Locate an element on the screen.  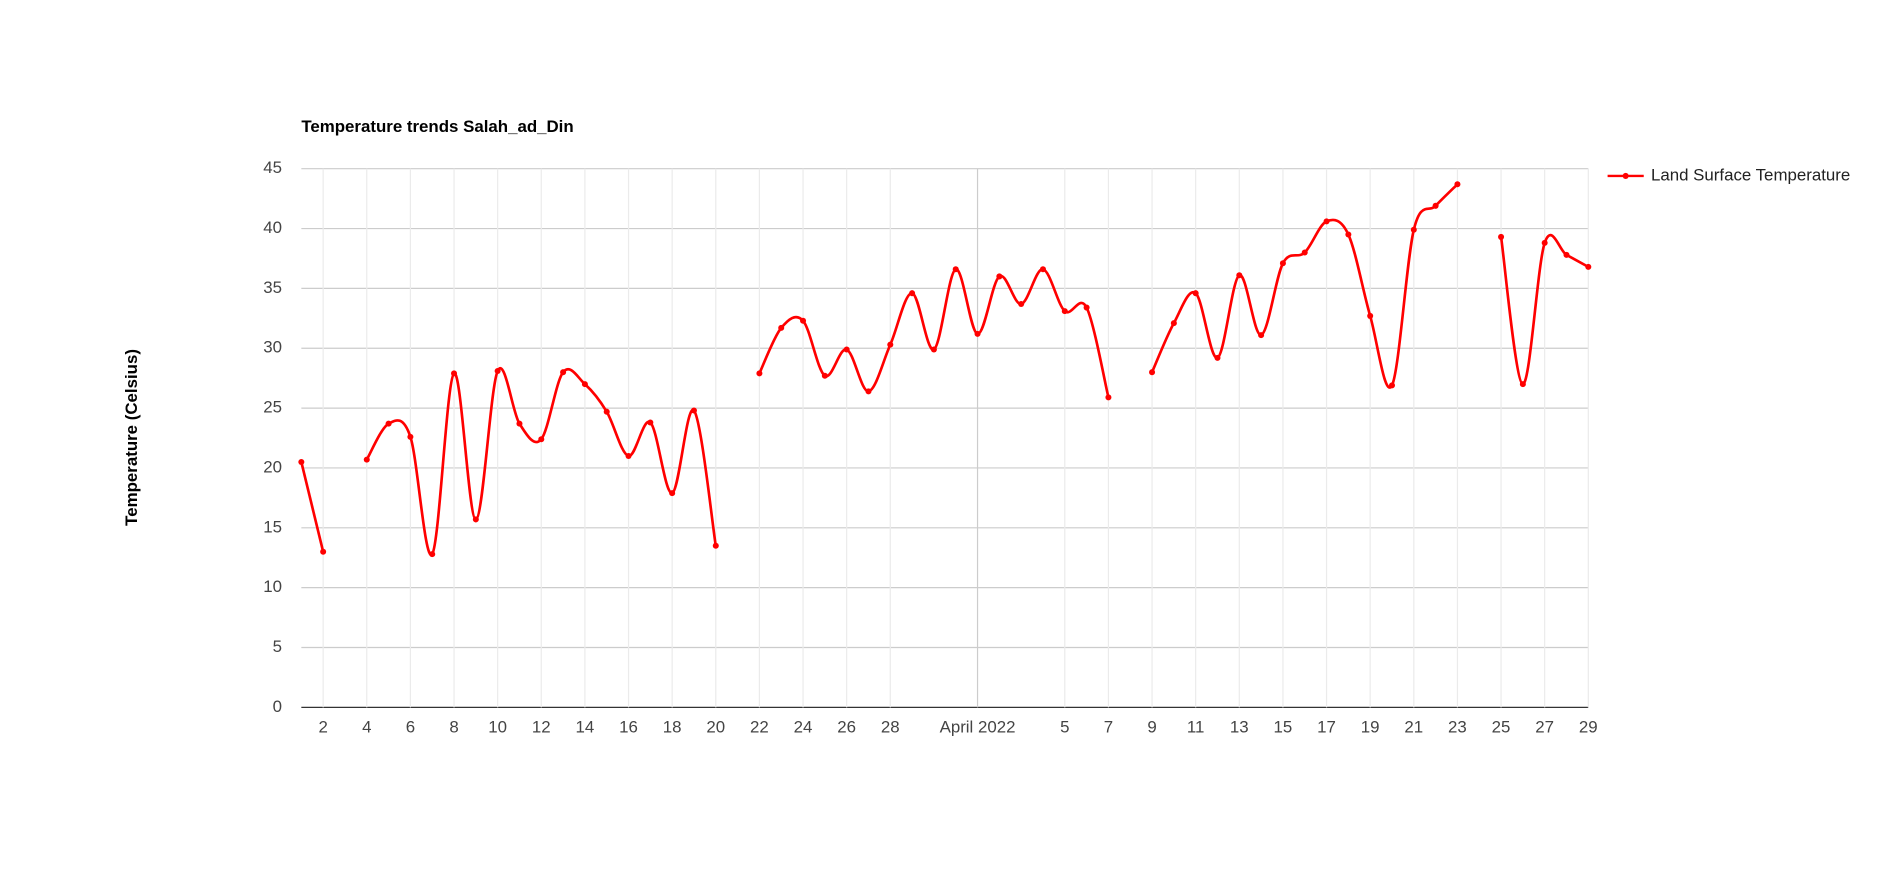
y-tick-label: 30 is located at coordinates (272, 347).